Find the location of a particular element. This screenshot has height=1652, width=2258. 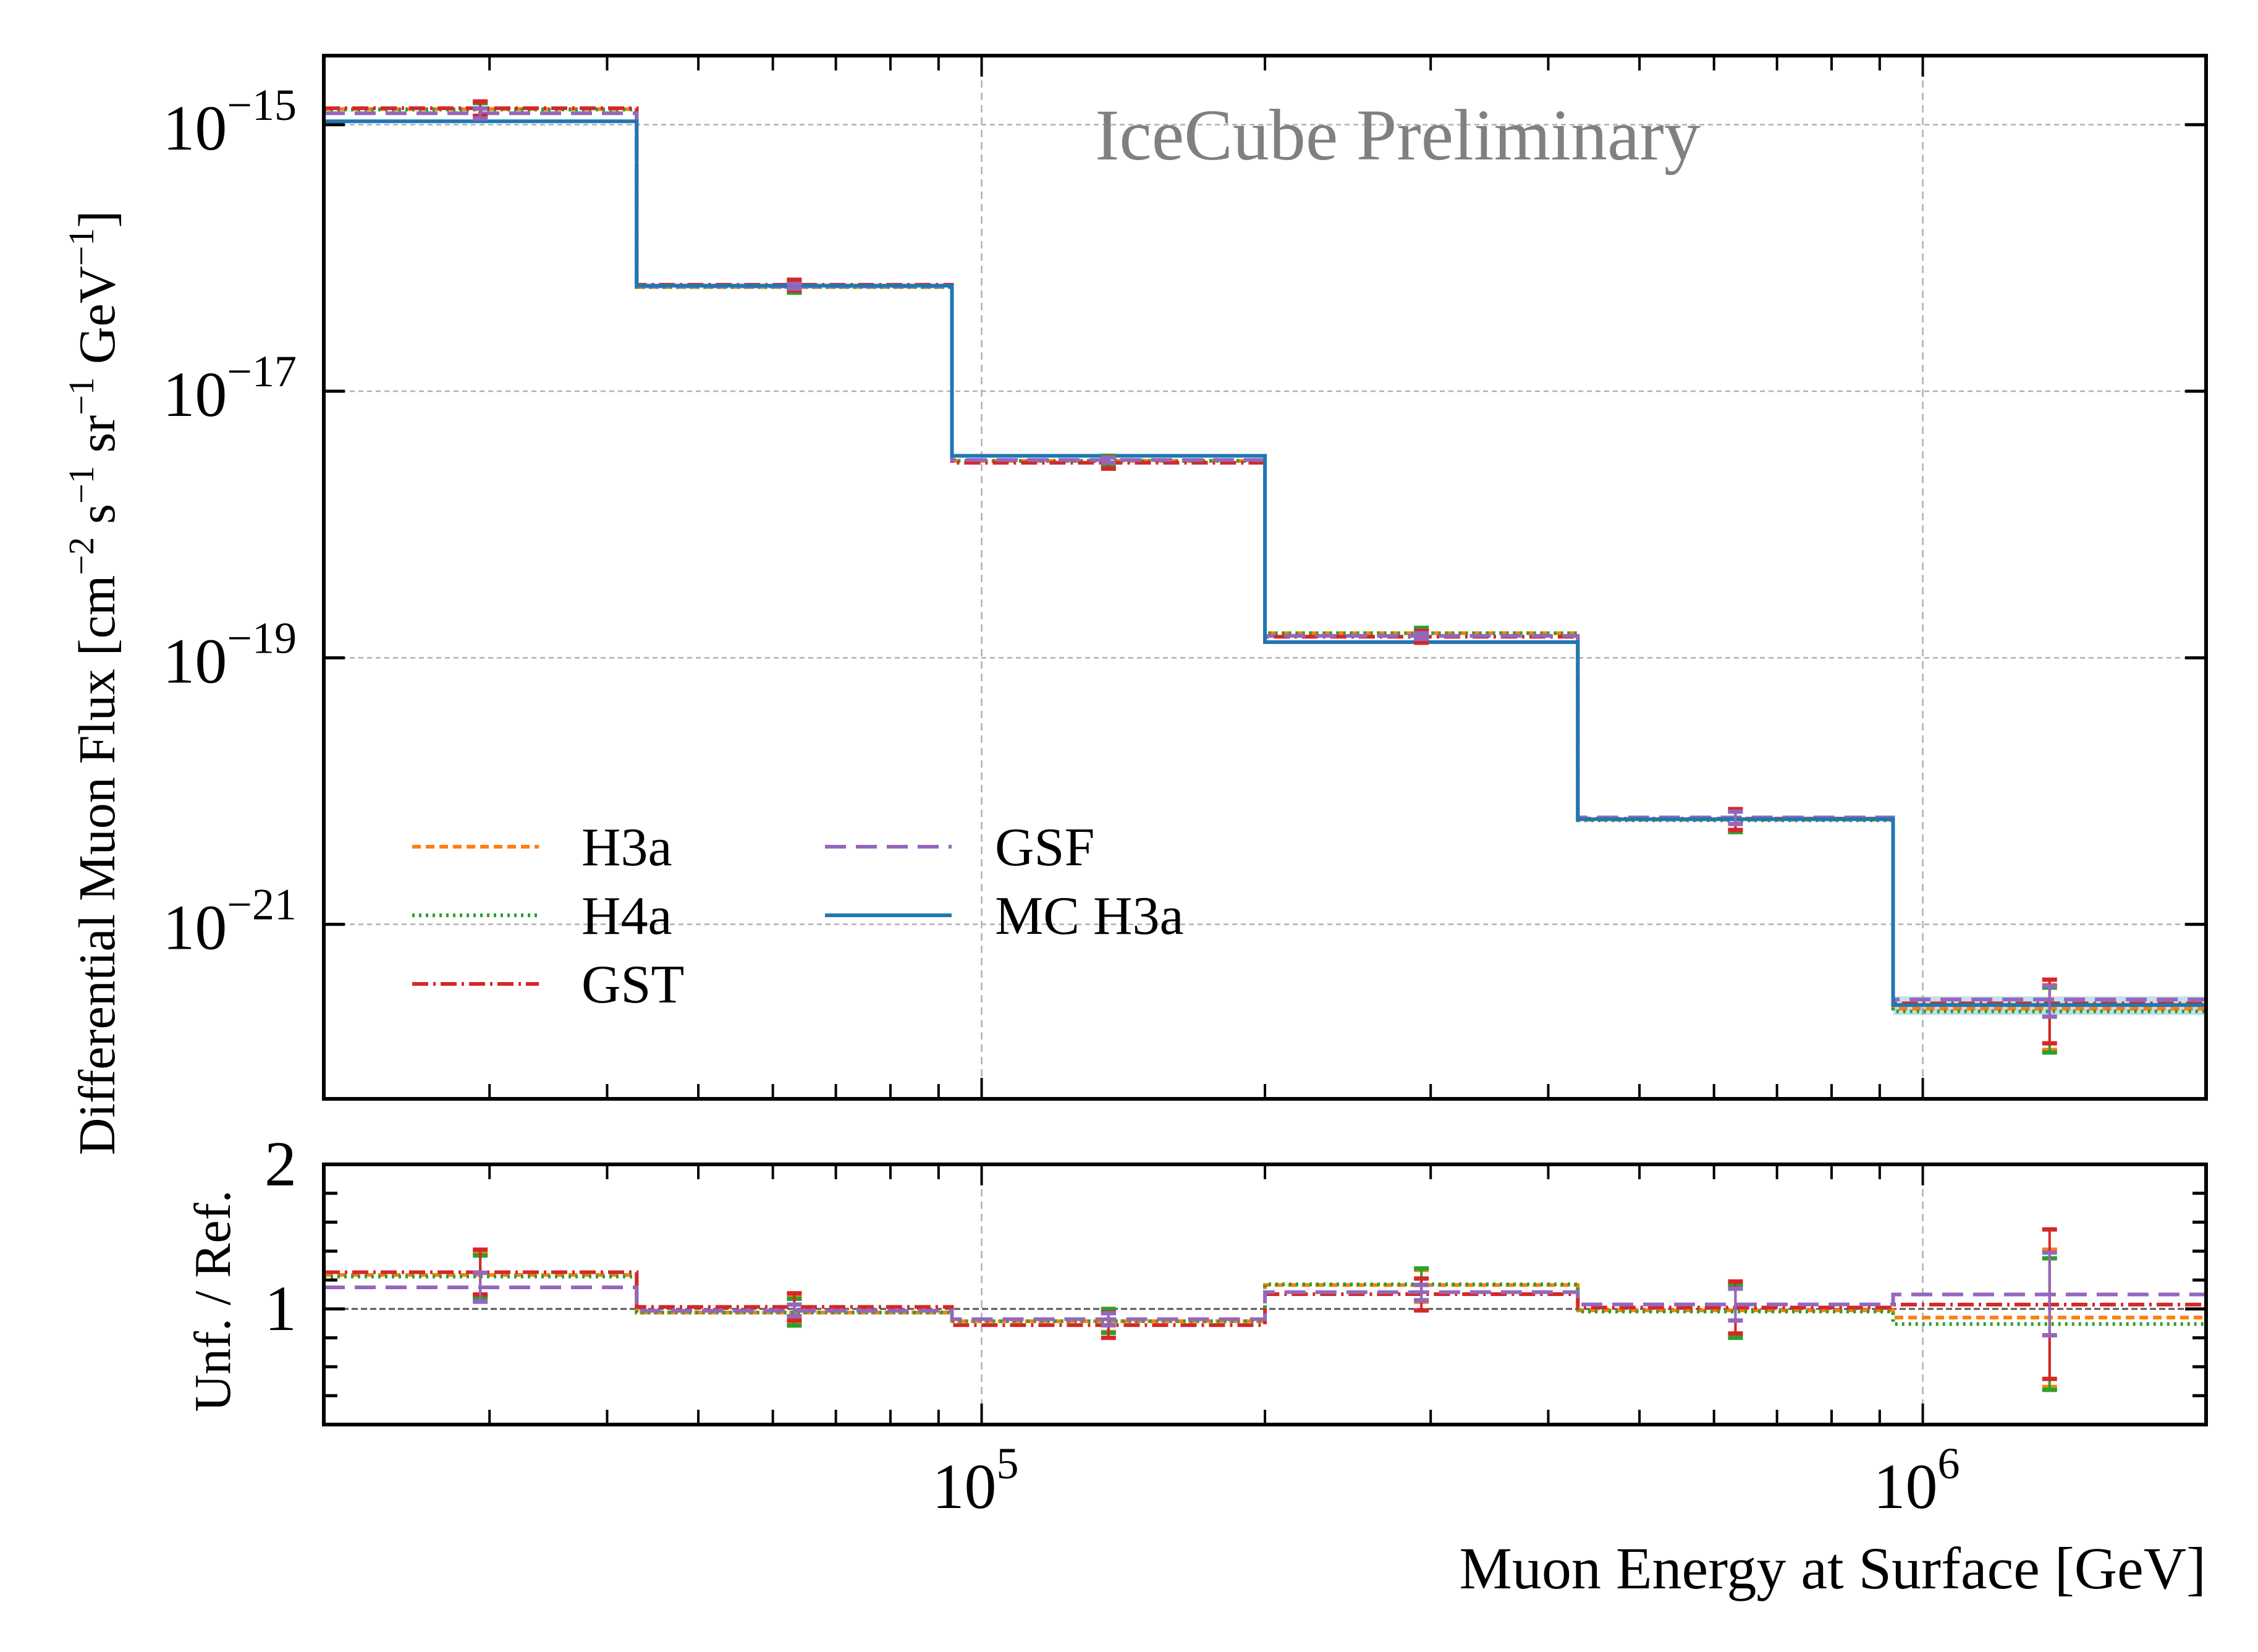

ylabel-gev: GeV is located at coordinates (97, 321).